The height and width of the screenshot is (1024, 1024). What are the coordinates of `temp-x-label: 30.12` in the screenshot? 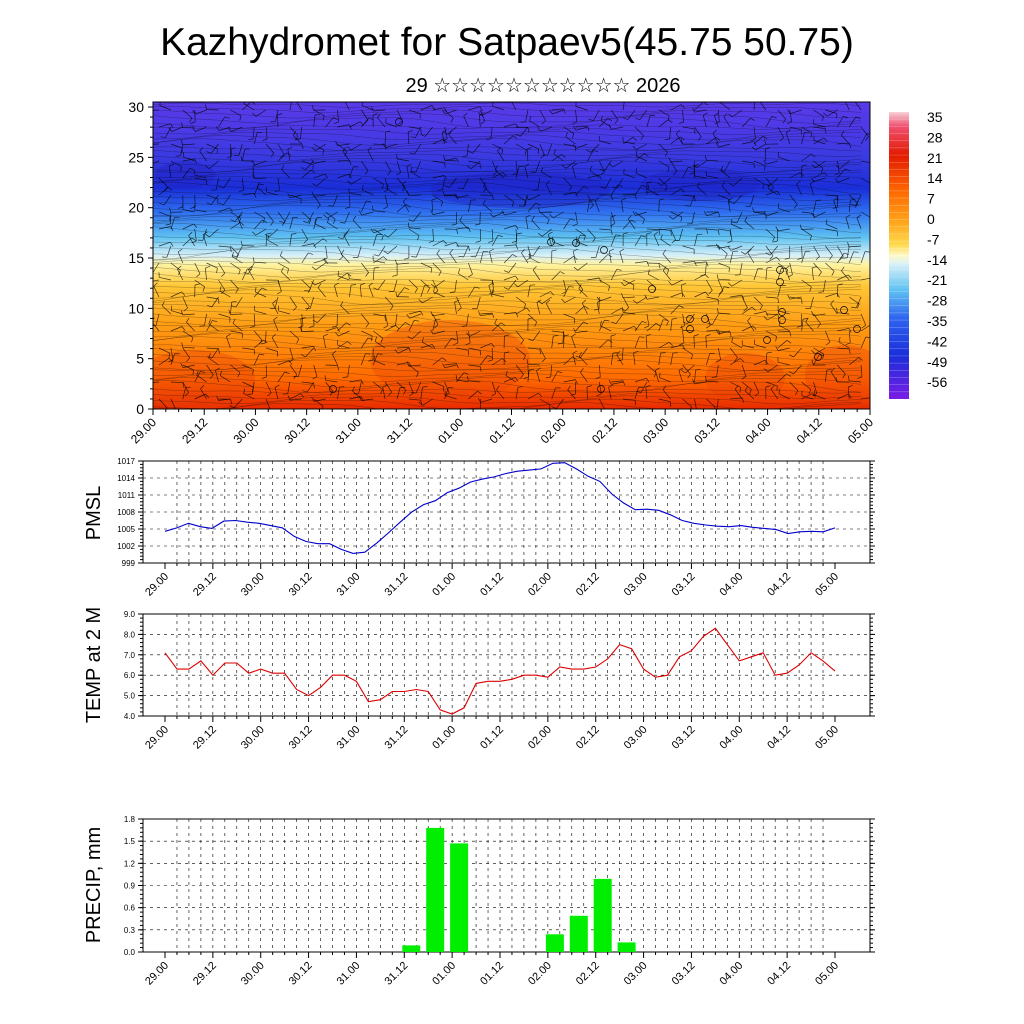 It's located at (301, 738).